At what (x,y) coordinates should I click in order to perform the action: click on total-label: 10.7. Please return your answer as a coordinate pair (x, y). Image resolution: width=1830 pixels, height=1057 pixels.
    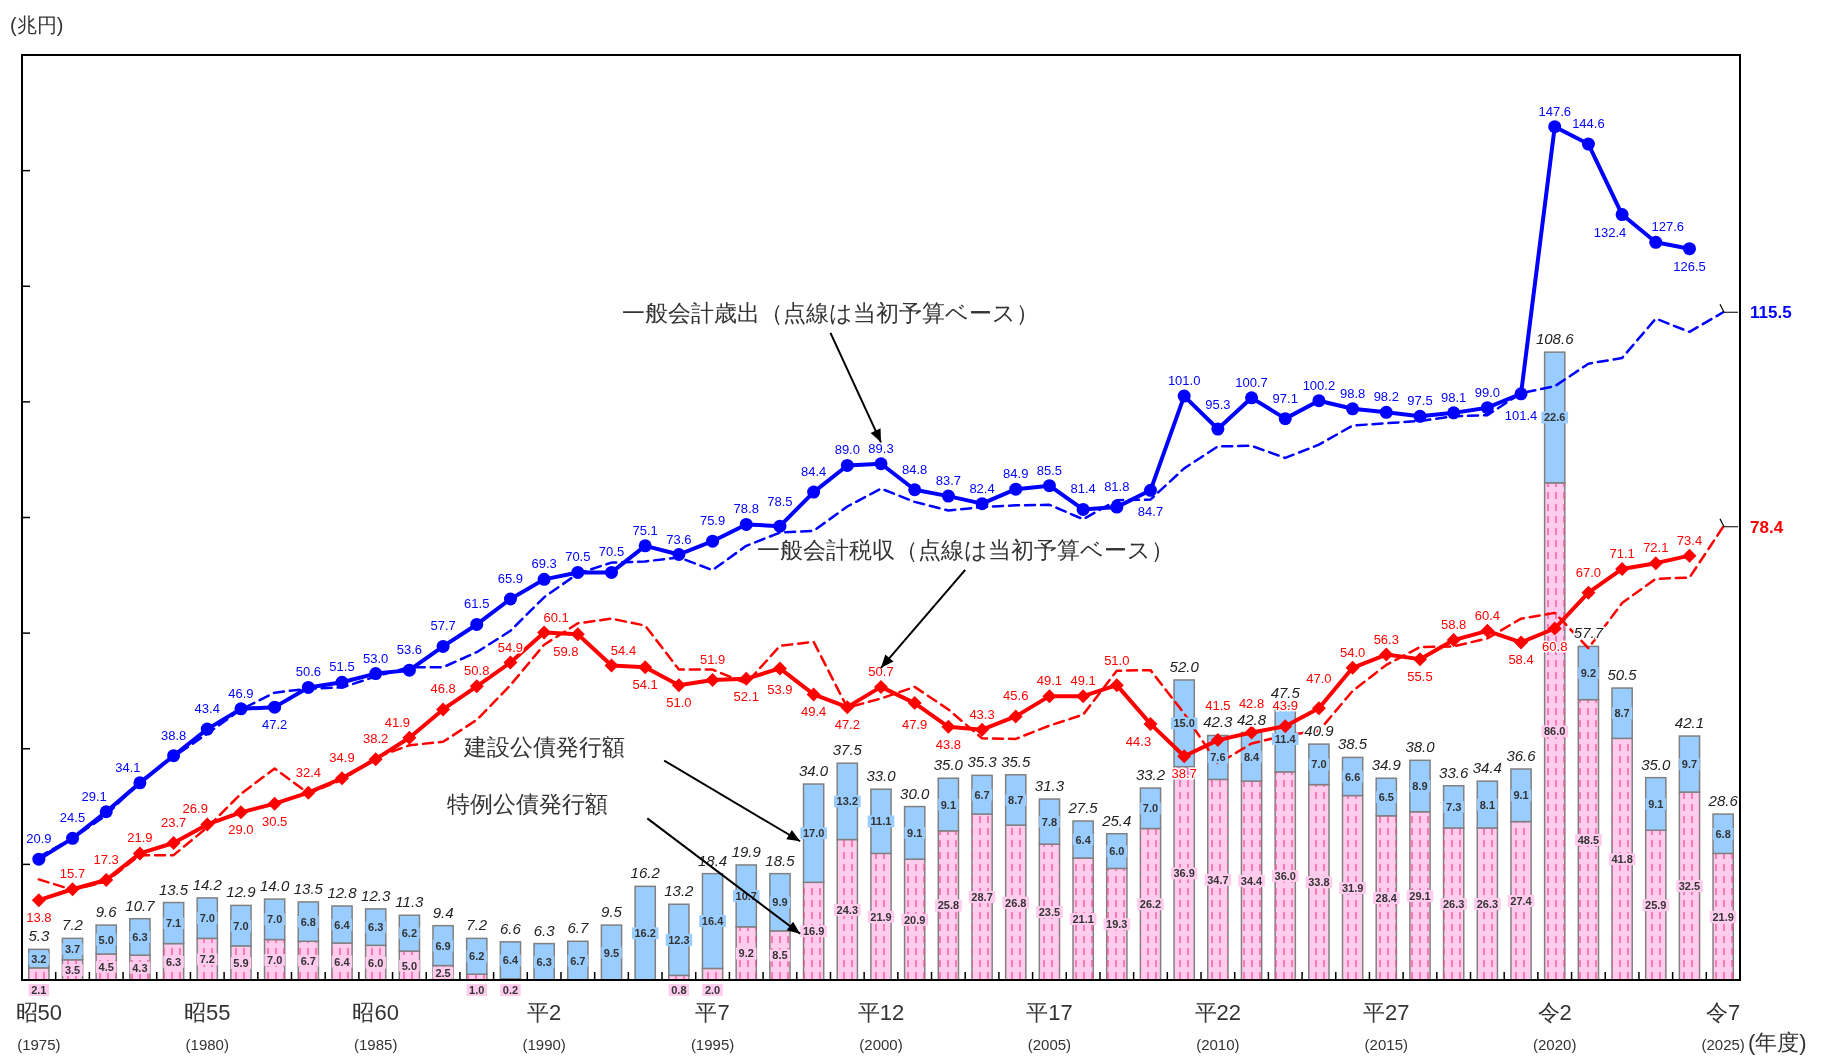
    Looking at the image, I should click on (140, 905).